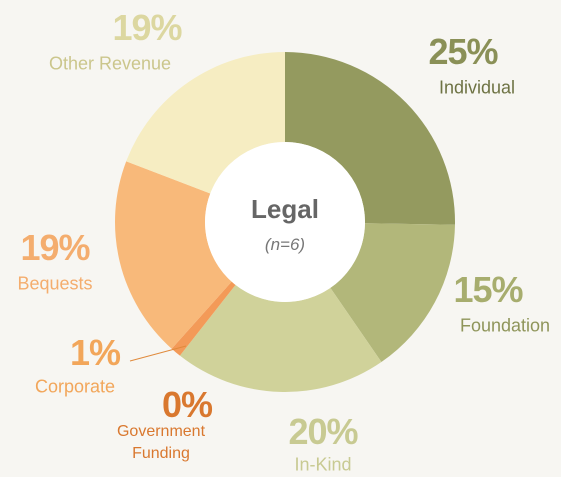 This screenshot has width=561, height=477. I want to click on donut-hole, so click(285, 222).